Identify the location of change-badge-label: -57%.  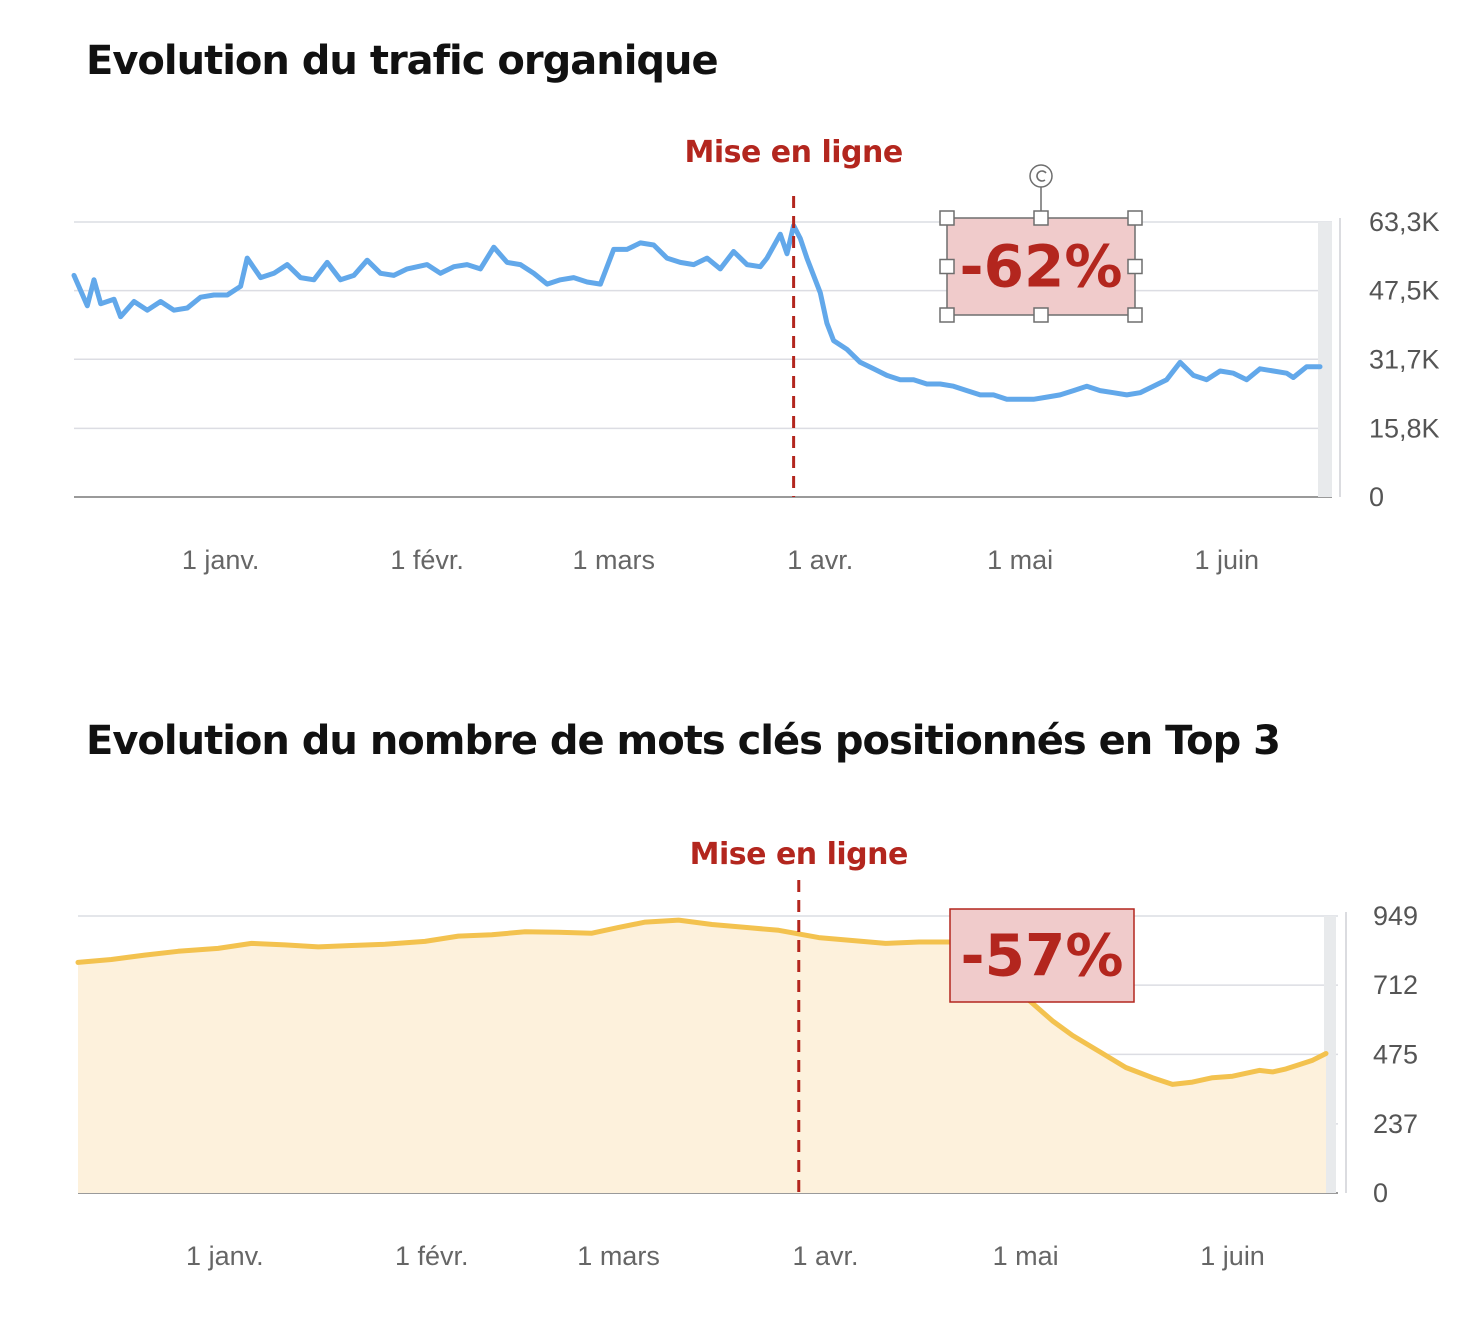
(1042, 956).